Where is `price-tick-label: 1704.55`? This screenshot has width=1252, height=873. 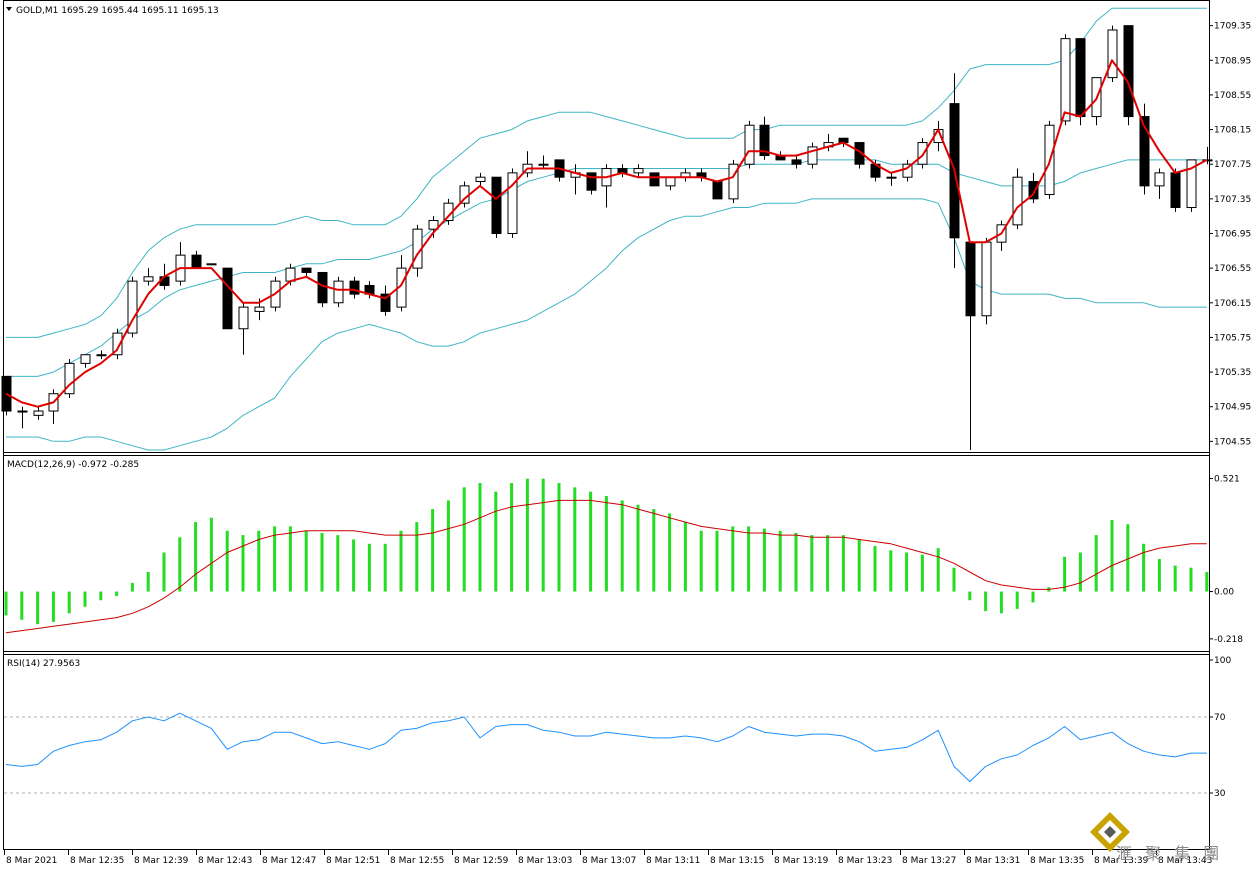
price-tick-label: 1704.55 is located at coordinates (1232, 442).